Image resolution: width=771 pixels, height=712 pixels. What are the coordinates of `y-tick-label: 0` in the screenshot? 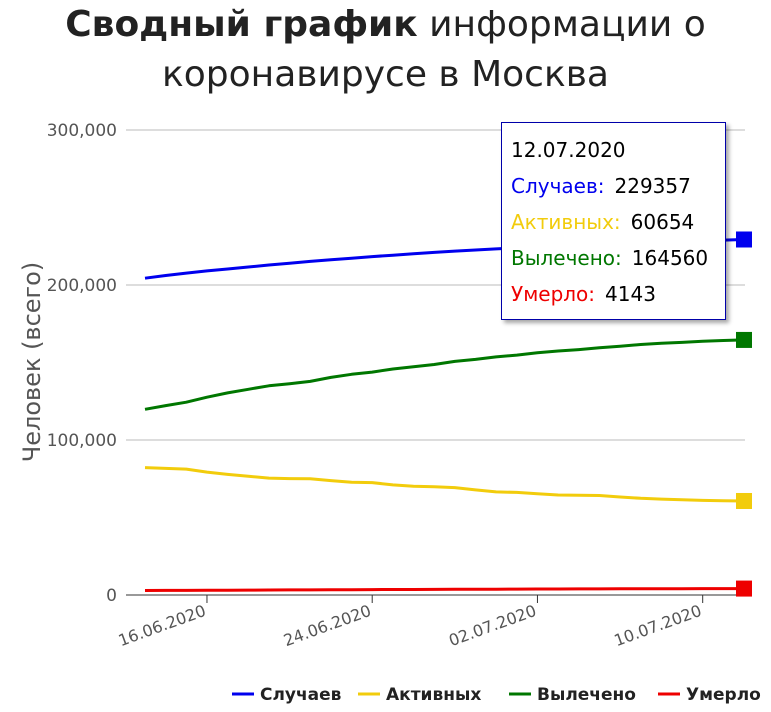 It's located at (111, 596).